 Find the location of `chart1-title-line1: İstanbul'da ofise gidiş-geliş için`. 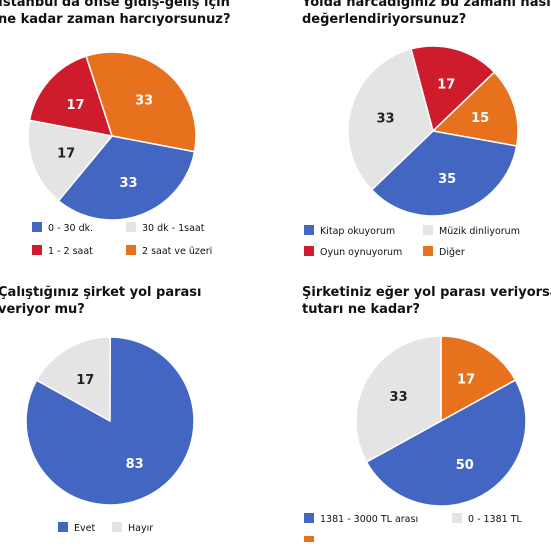

chart1-title-line1: İstanbul'da ofise gidiş-geliş için is located at coordinates (115, 5).